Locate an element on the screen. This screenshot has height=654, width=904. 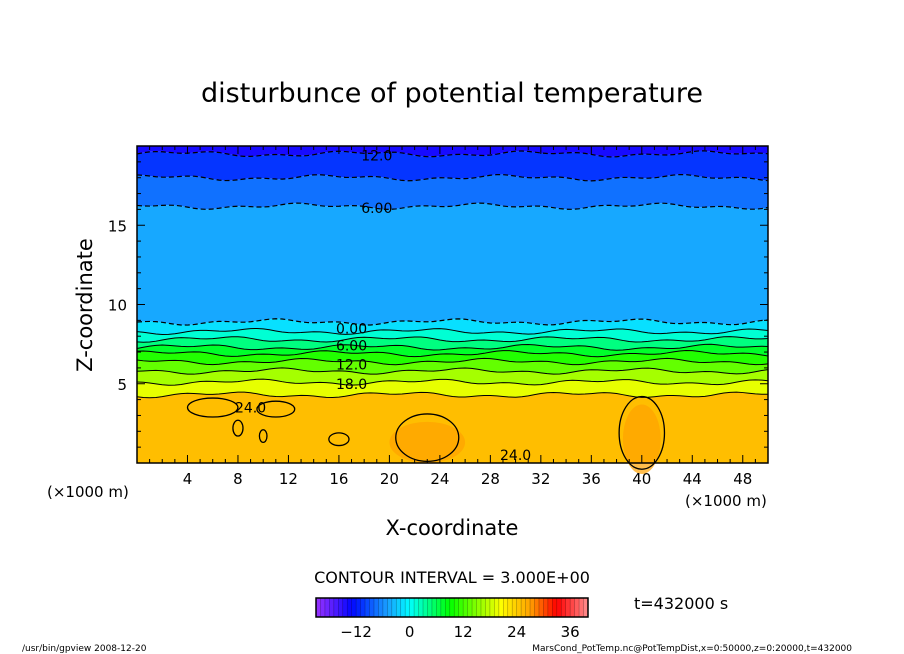
x-unit-left: (×1000 m) is located at coordinates (88, 492).